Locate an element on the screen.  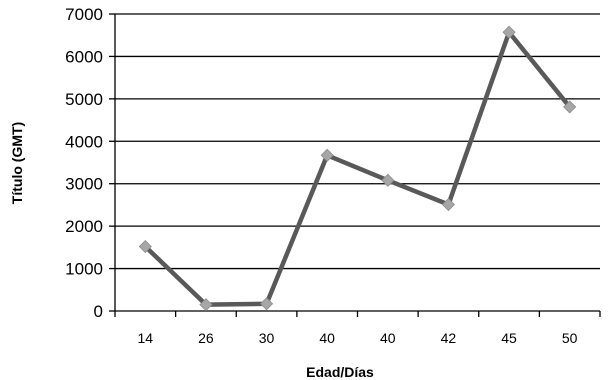
x-tick-label: 30 is located at coordinates (267, 338).